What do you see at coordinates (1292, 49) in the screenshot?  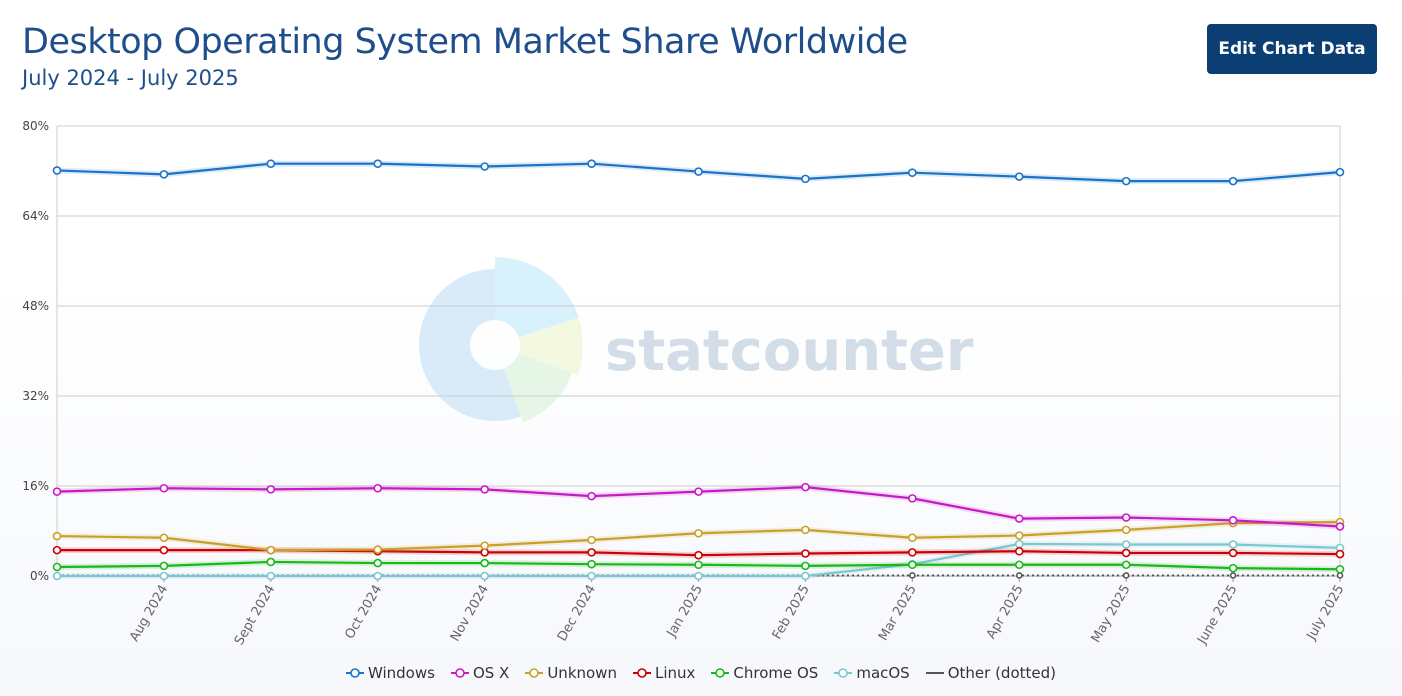 I see `edit-chart-data-button: Edit Chart Data` at bounding box center [1292, 49].